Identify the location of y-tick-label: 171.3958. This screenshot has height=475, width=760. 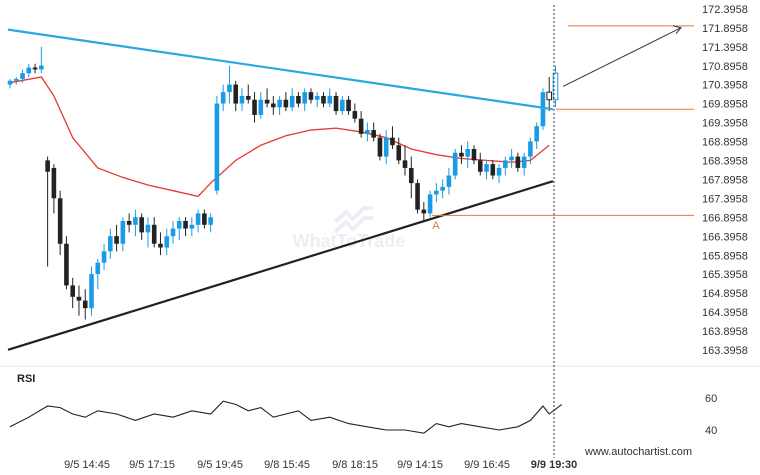
(725, 48).